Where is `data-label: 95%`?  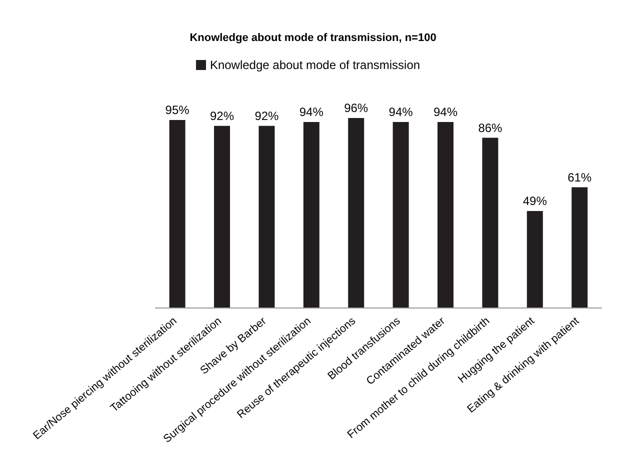
data-label: 95% is located at coordinates (177, 109).